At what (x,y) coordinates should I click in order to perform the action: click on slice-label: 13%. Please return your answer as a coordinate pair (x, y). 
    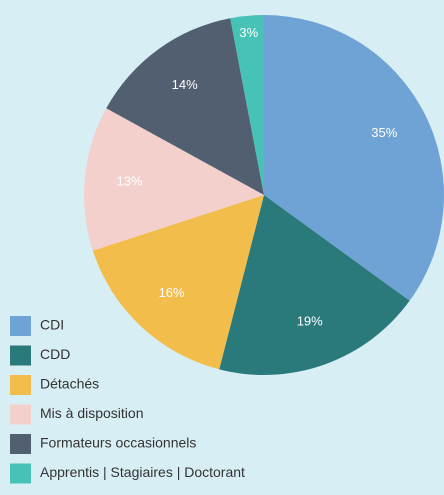
    Looking at the image, I should click on (130, 181).